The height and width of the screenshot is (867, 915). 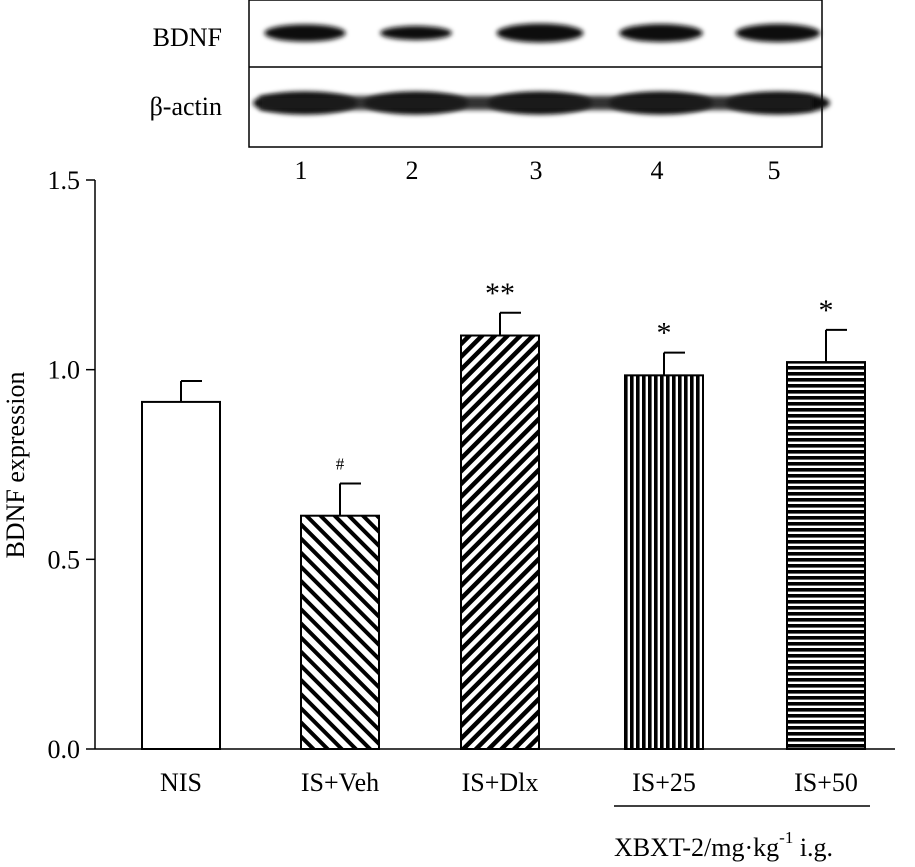 What do you see at coordinates (340, 782) in the screenshot?
I see `x-tick-label: IS+Veh` at bounding box center [340, 782].